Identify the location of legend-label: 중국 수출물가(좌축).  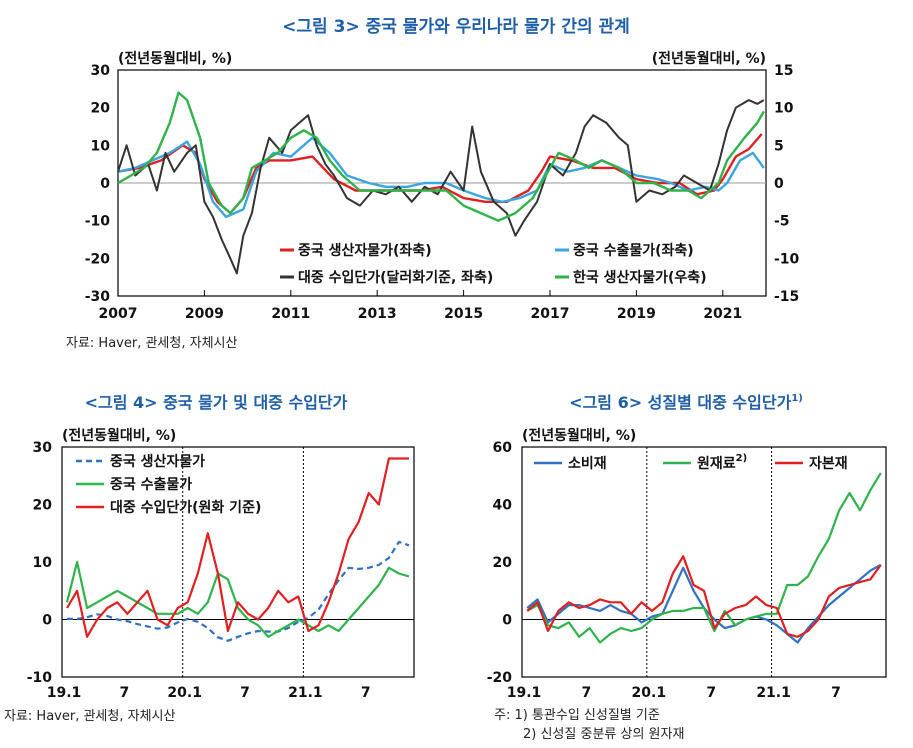
(633, 250).